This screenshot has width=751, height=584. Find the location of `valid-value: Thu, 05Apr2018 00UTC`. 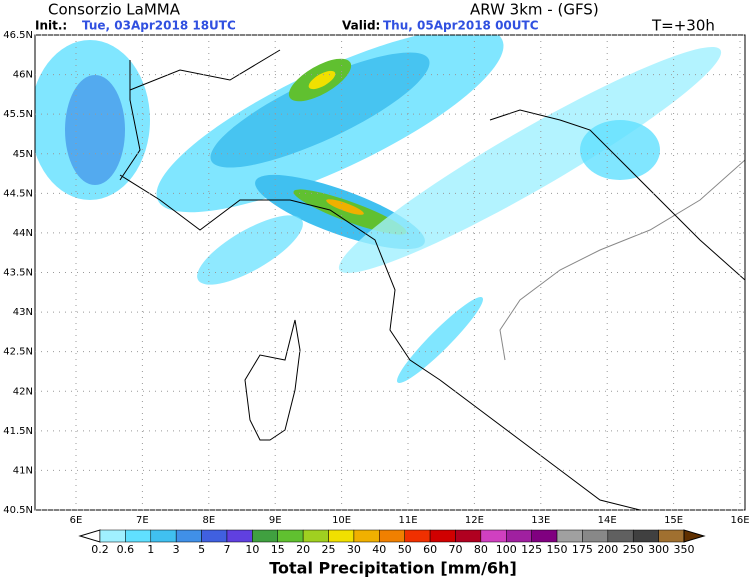

valid-value: Thu, 05Apr2018 00UTC is located at coordinates (461, 26).